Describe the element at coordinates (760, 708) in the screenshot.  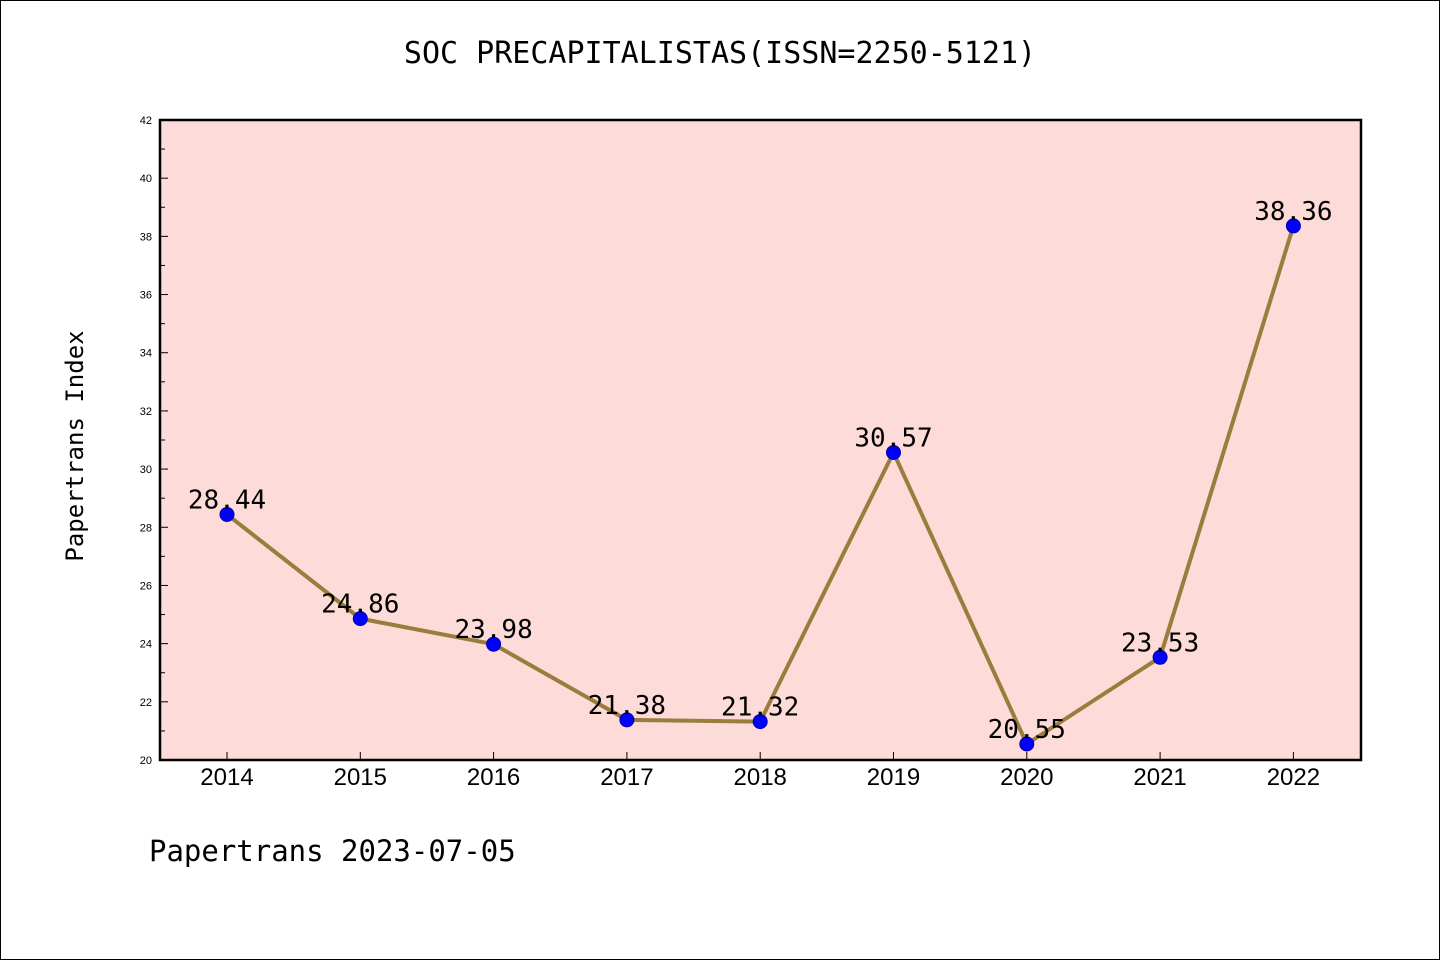
I see `data-label-2018: 21.32` at that location.